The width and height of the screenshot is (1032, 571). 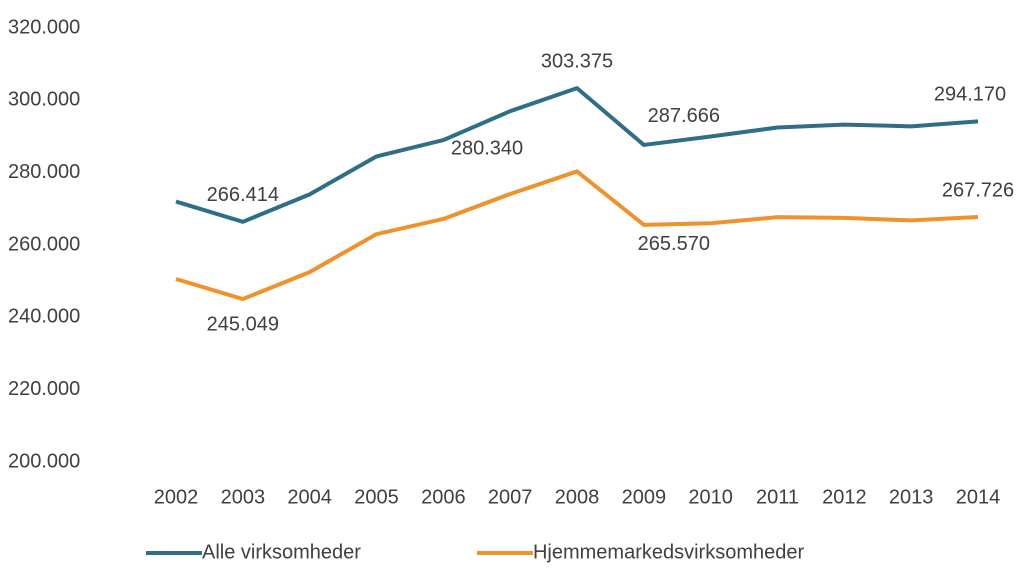 What do you see at coordinates (281, 552) in the screenshot?
I see `legend-label: Alle virksomheder` at bounding box center [281, 552].